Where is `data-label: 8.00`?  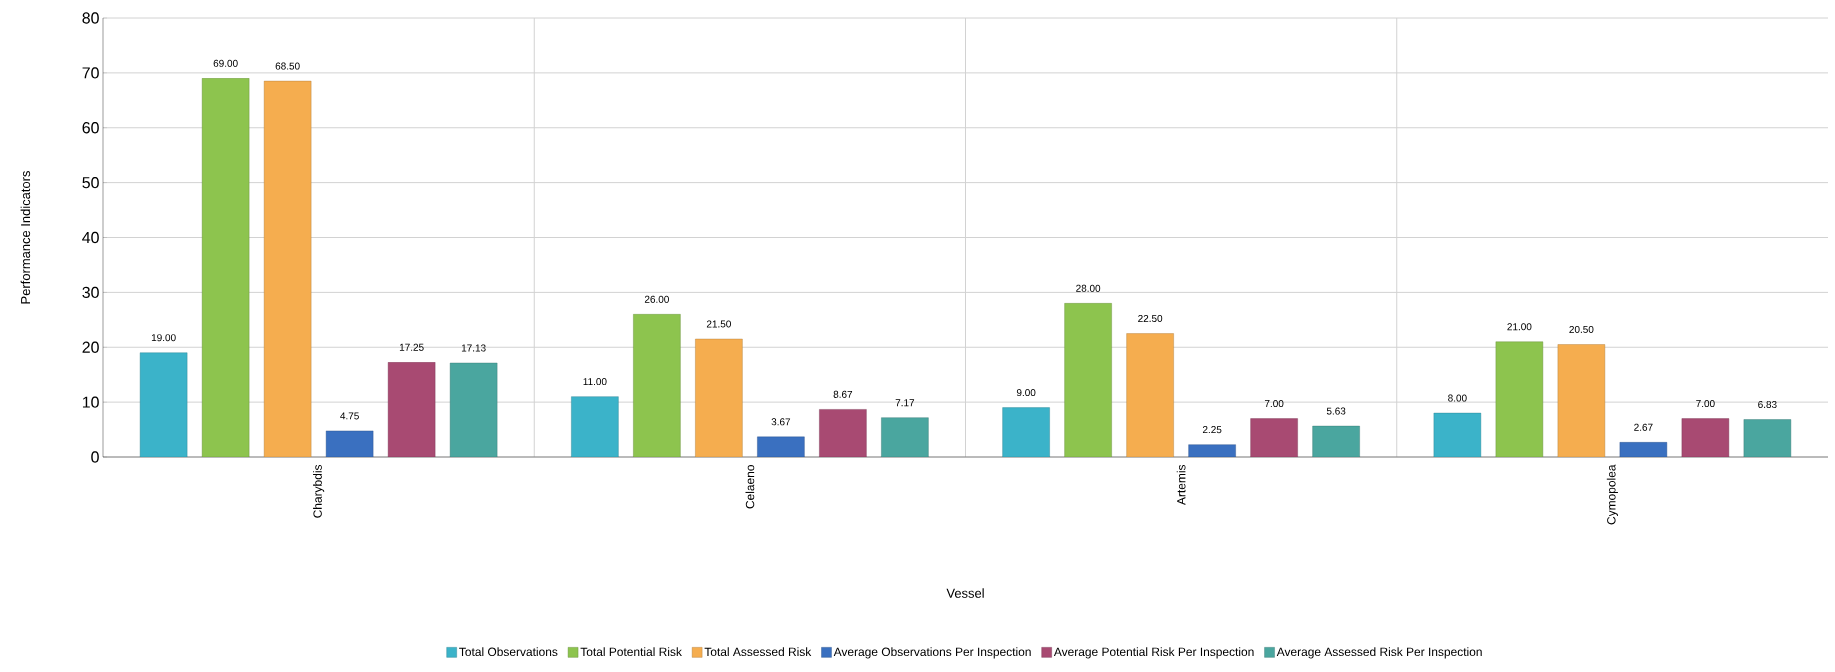 data-label: 8.00 is located at coordinates (1457, 398).